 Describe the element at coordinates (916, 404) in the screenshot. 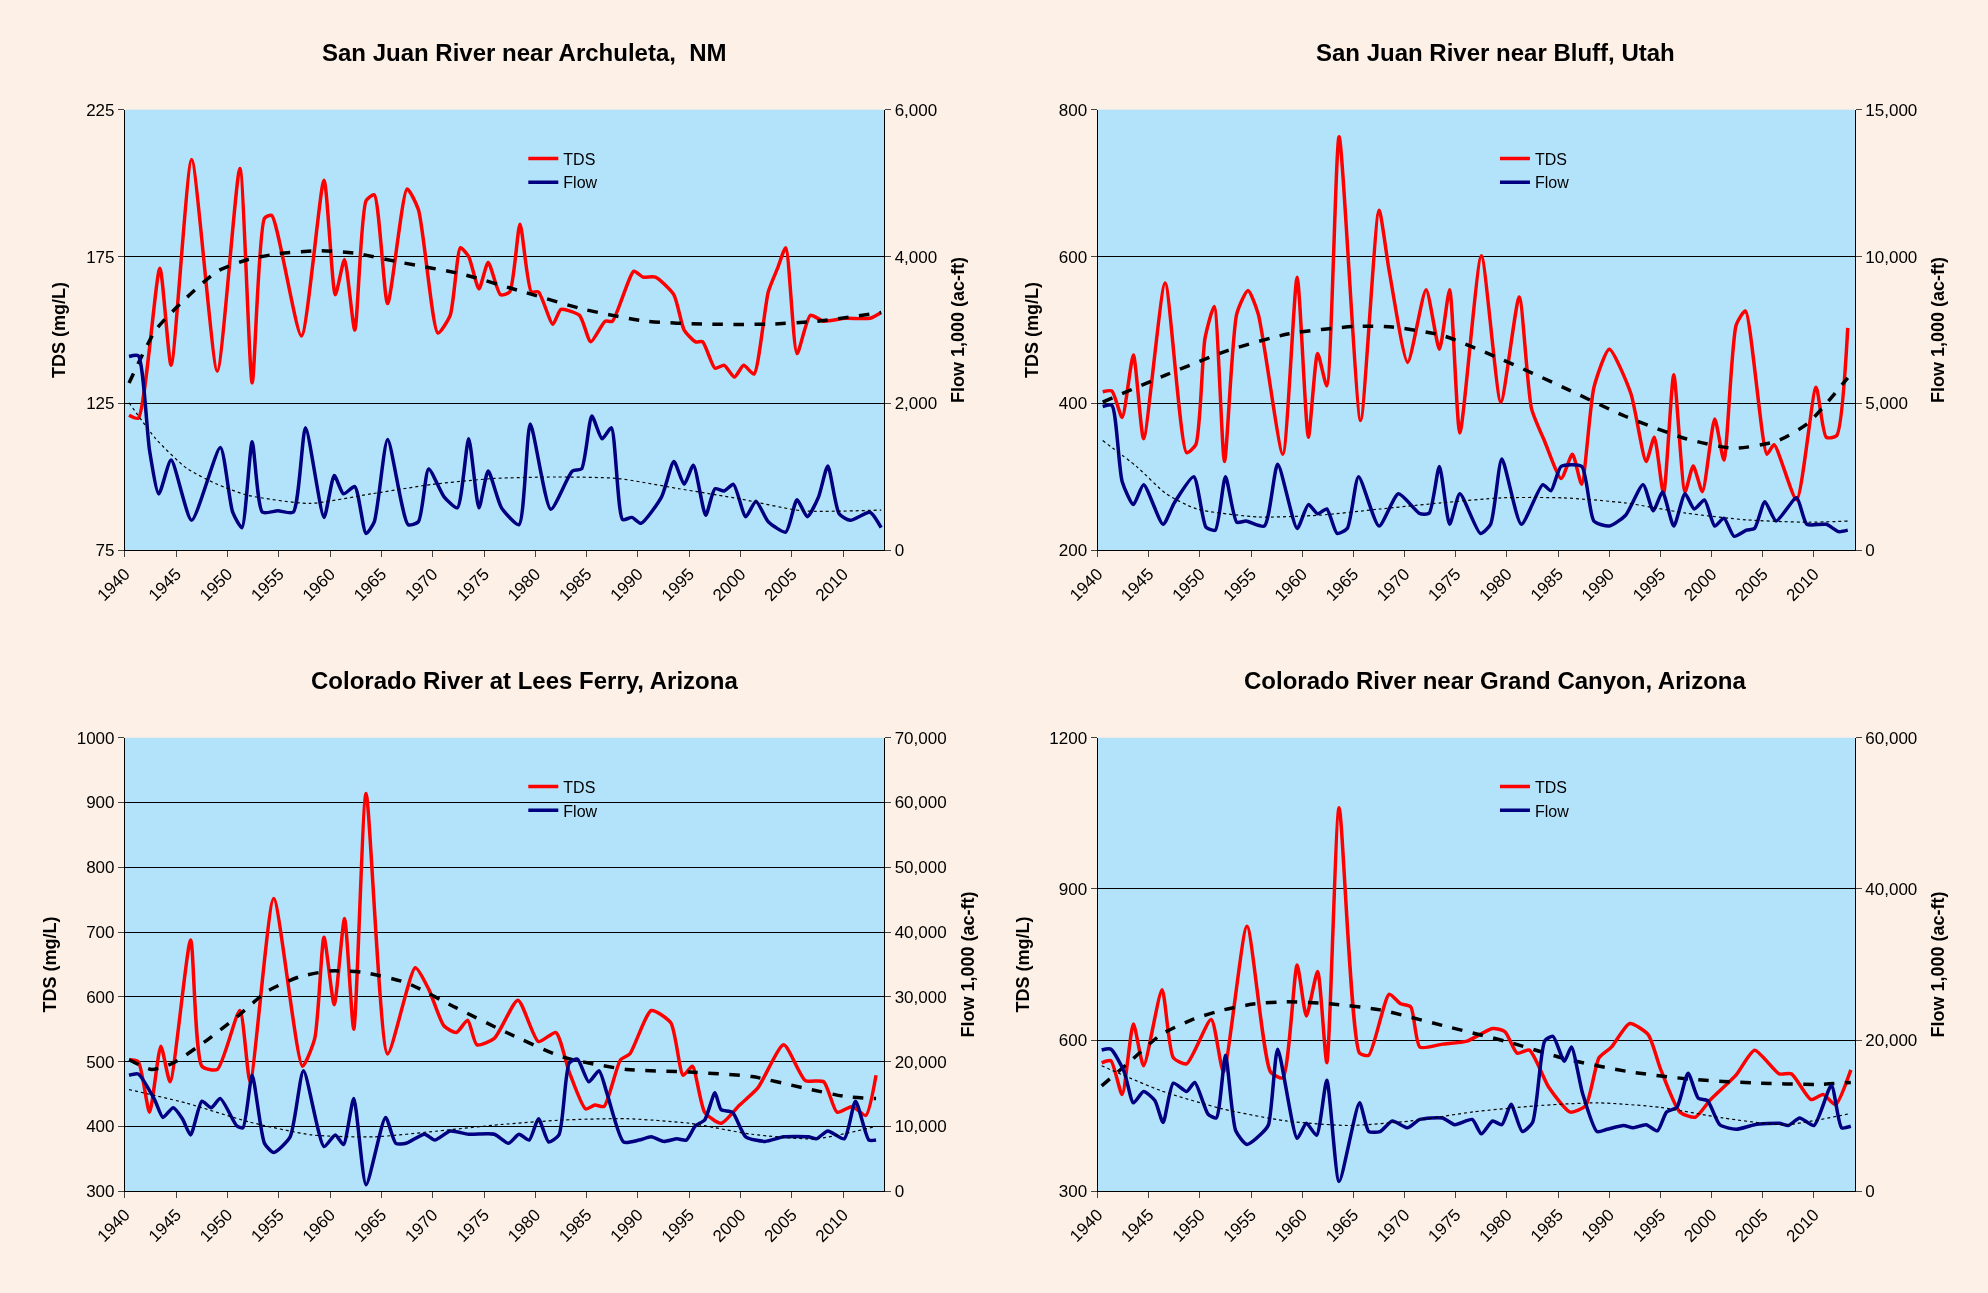

I see `y2-tick-label: 2,000` at that location.